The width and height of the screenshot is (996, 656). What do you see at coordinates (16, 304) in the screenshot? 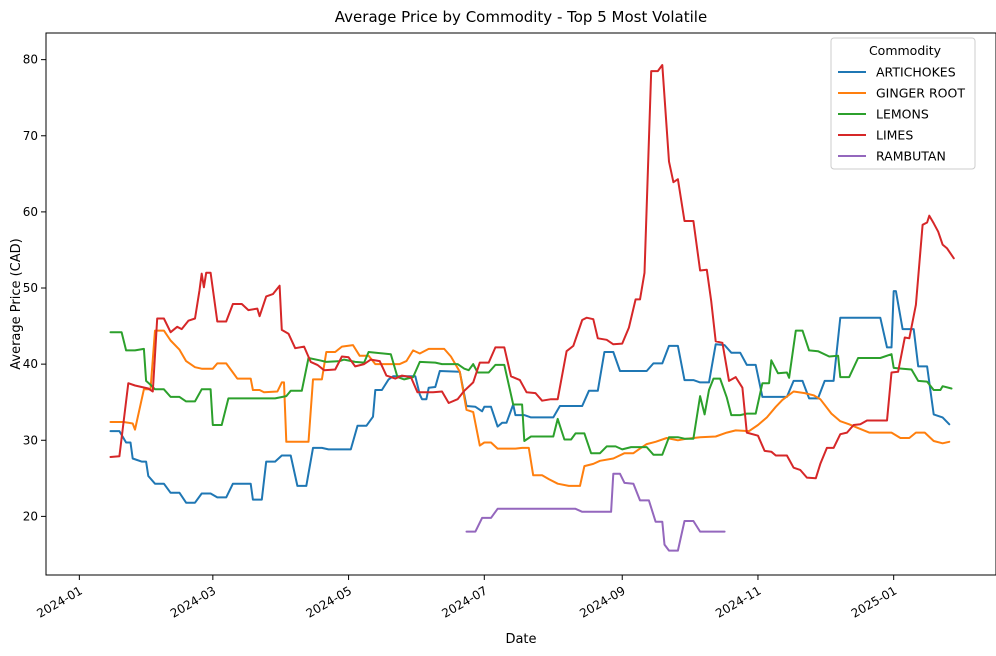
I see `y-axis-label: Average Price (CAD)` at bounding box center [16, 304].